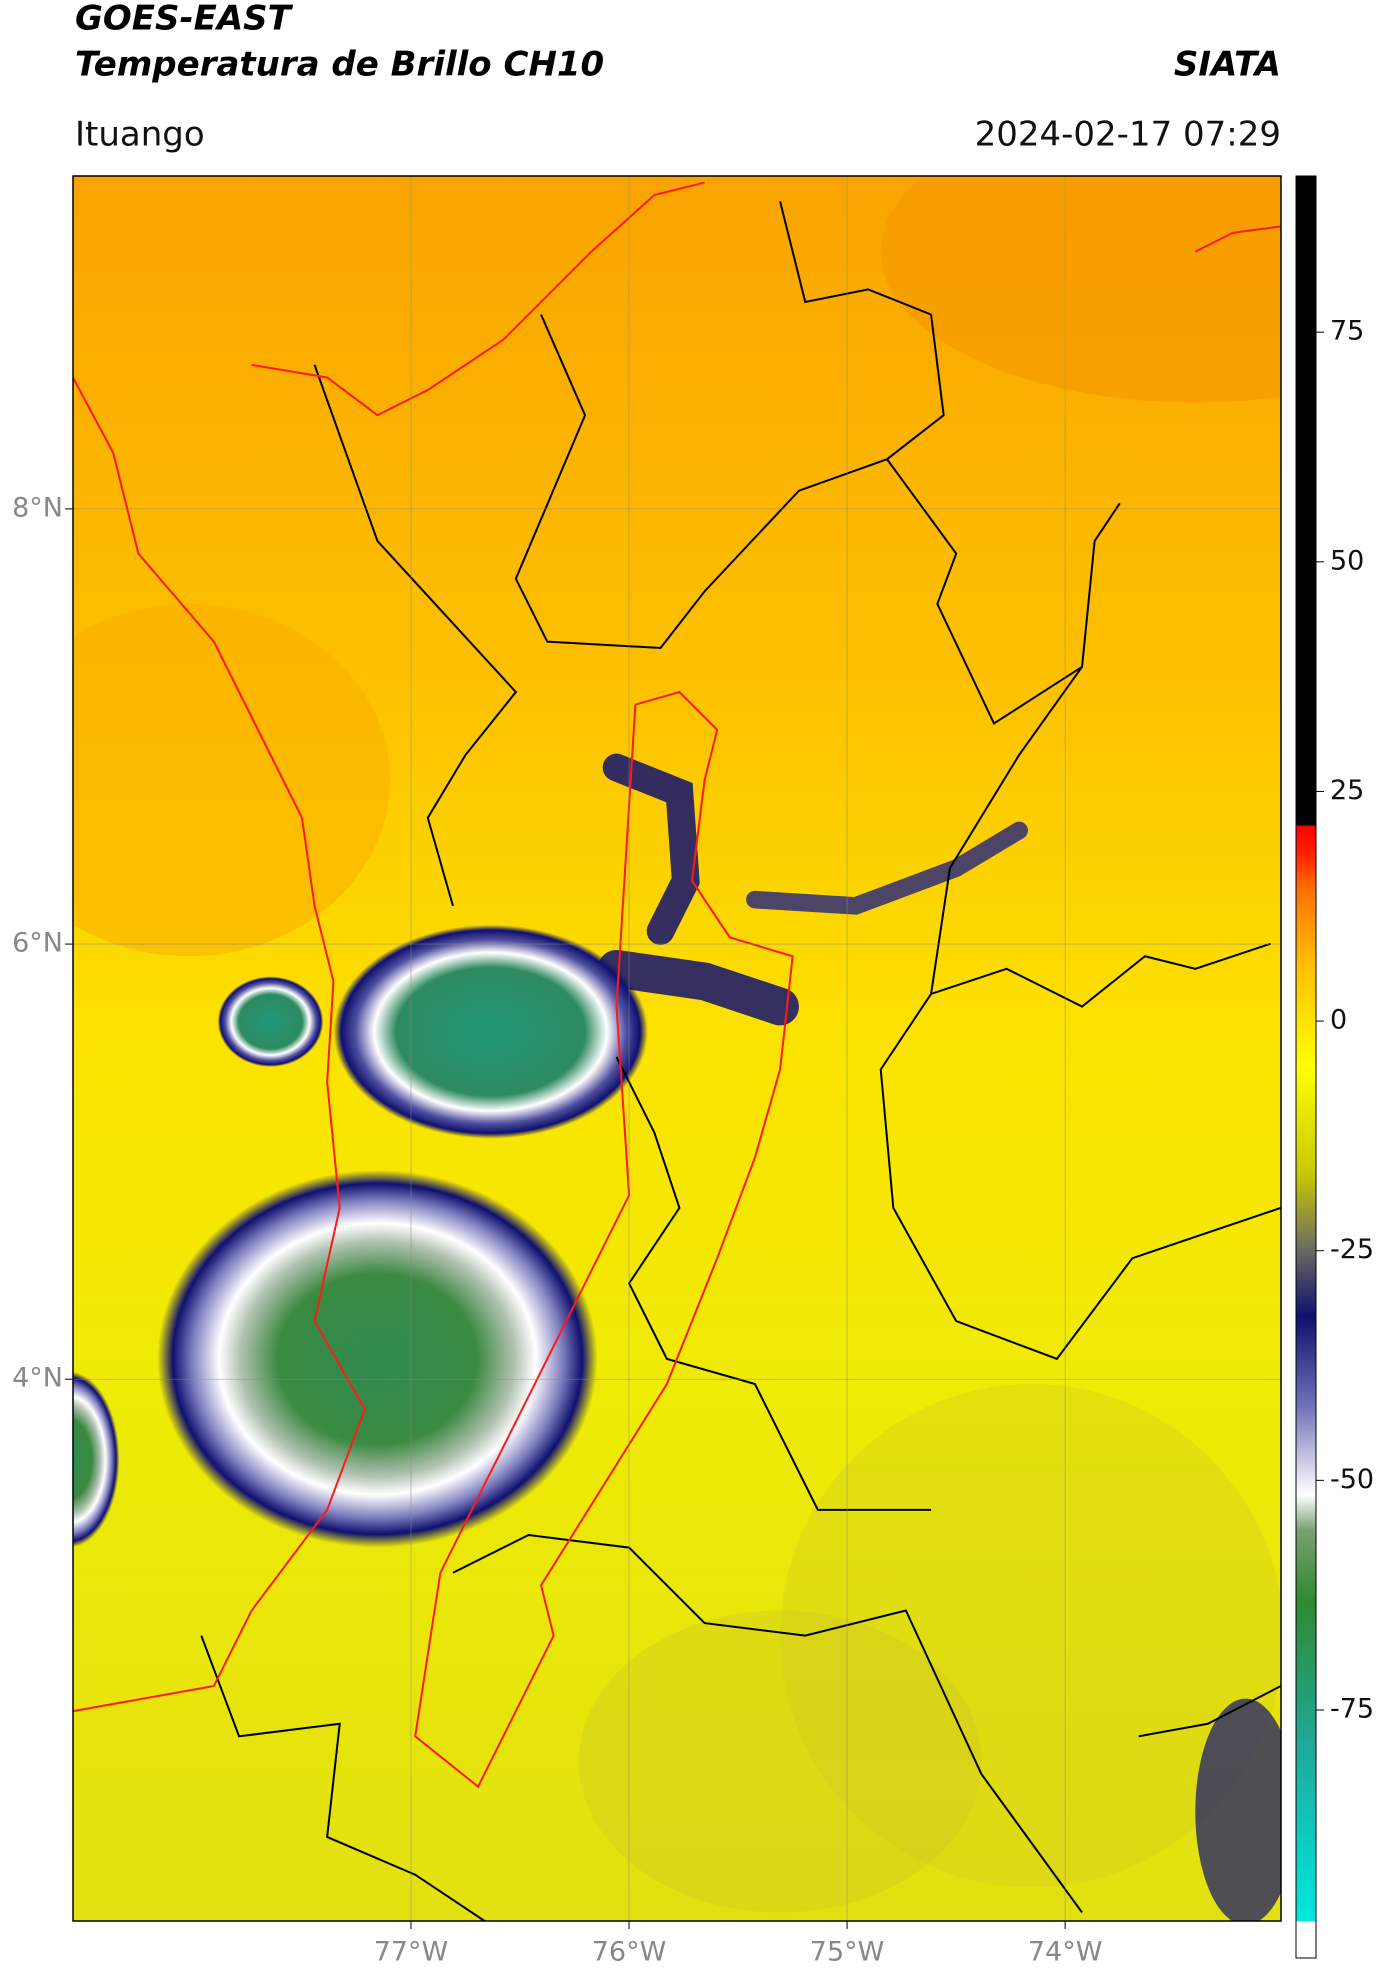  I want to click on location: Ituango, so click(140, 135).